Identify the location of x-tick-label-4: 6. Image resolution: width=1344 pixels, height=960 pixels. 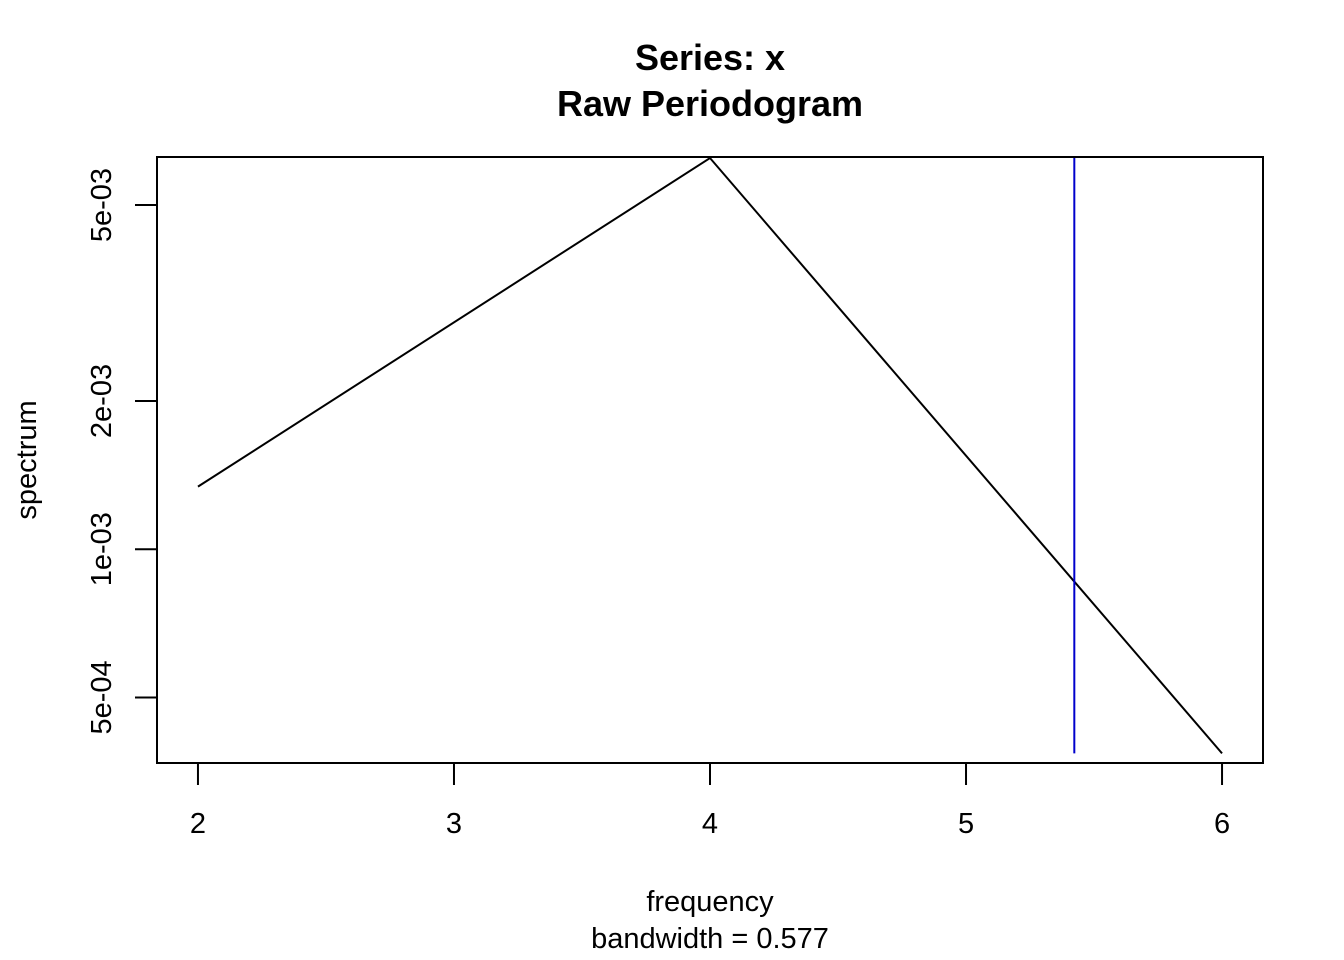
(1222, 824).